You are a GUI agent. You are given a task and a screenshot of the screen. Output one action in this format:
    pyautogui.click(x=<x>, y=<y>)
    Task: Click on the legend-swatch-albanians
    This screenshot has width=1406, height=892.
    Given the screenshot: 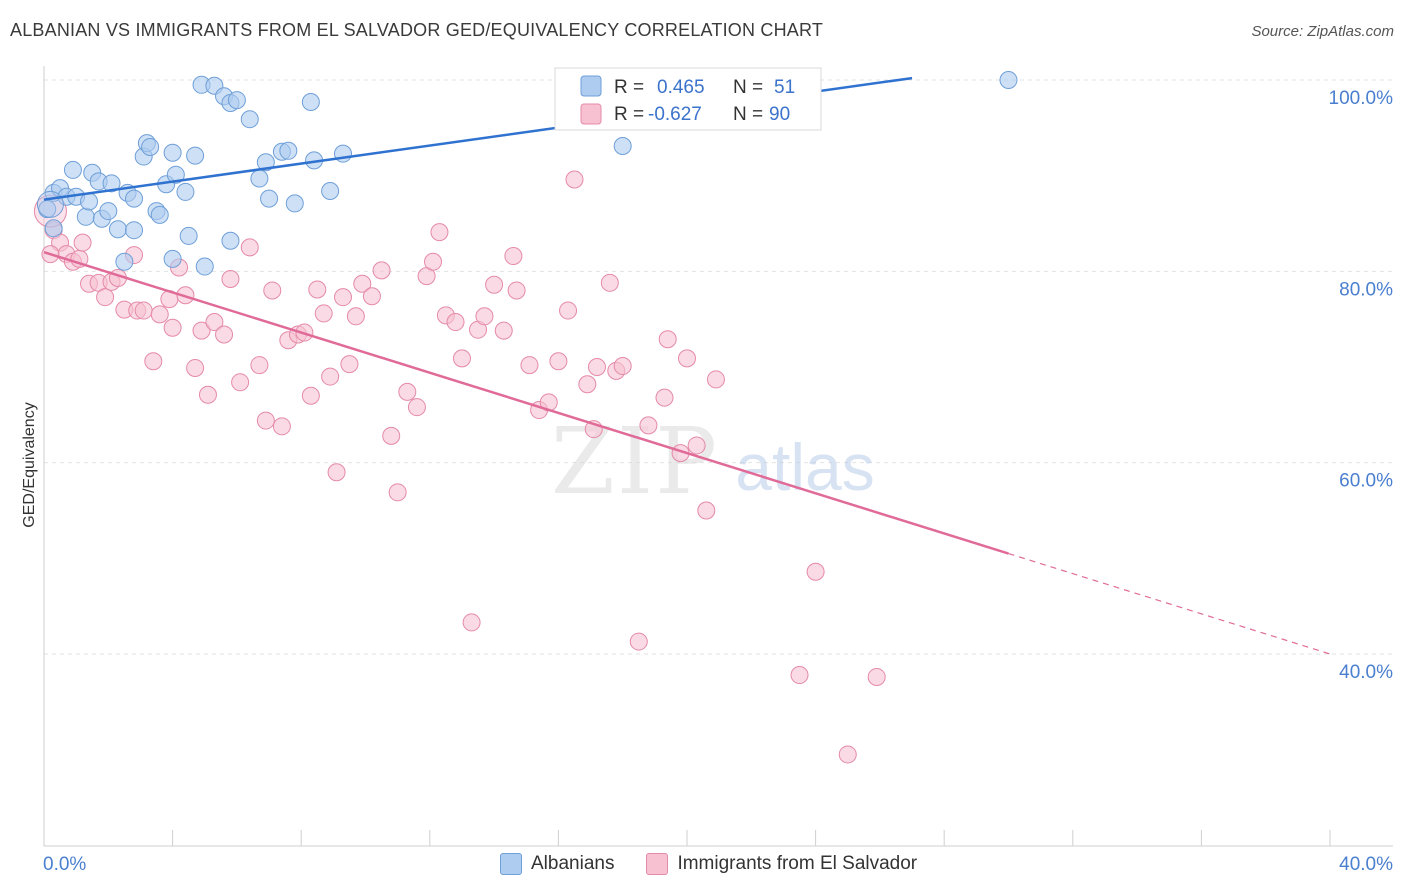 What is the action you would take?
    pyautogui.click(x=511, y=864)
    